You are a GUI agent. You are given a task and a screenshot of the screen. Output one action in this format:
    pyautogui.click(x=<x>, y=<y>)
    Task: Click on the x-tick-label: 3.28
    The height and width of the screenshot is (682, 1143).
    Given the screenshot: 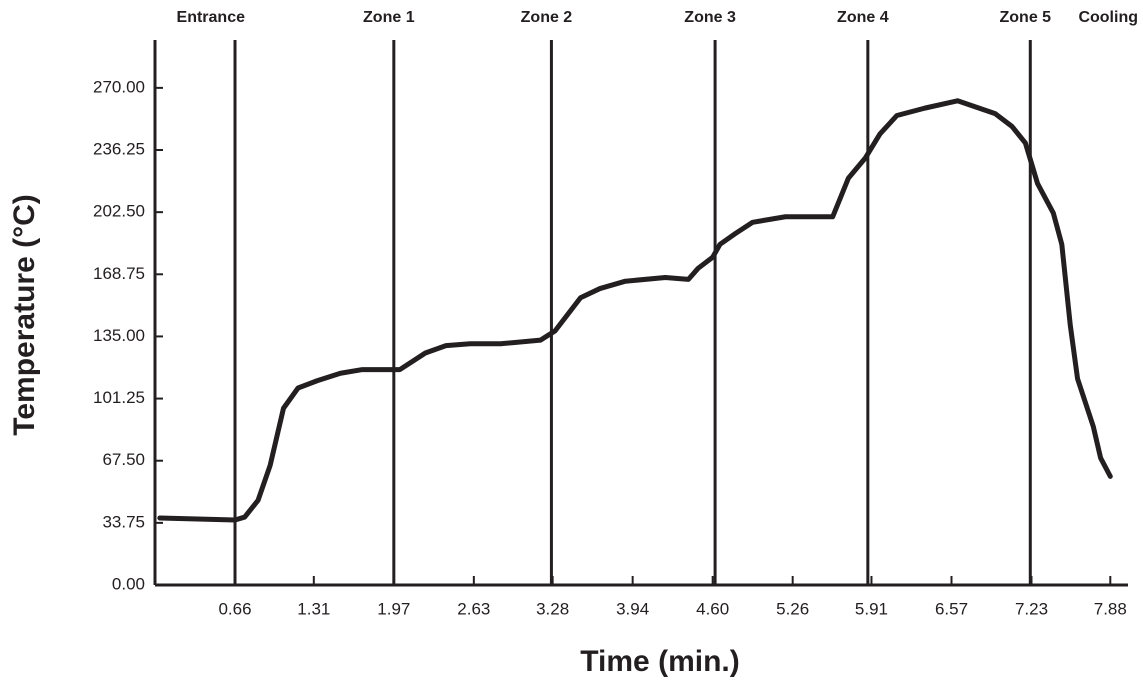 What is the action you would take?
    pyautogui.click(x=552, y=608)
    